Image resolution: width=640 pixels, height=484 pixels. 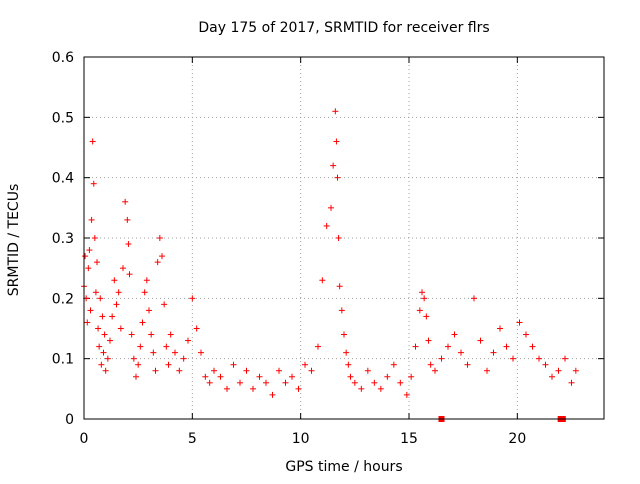 I want to click on y-tick-label: 0.2, so click(x=63, y=299).